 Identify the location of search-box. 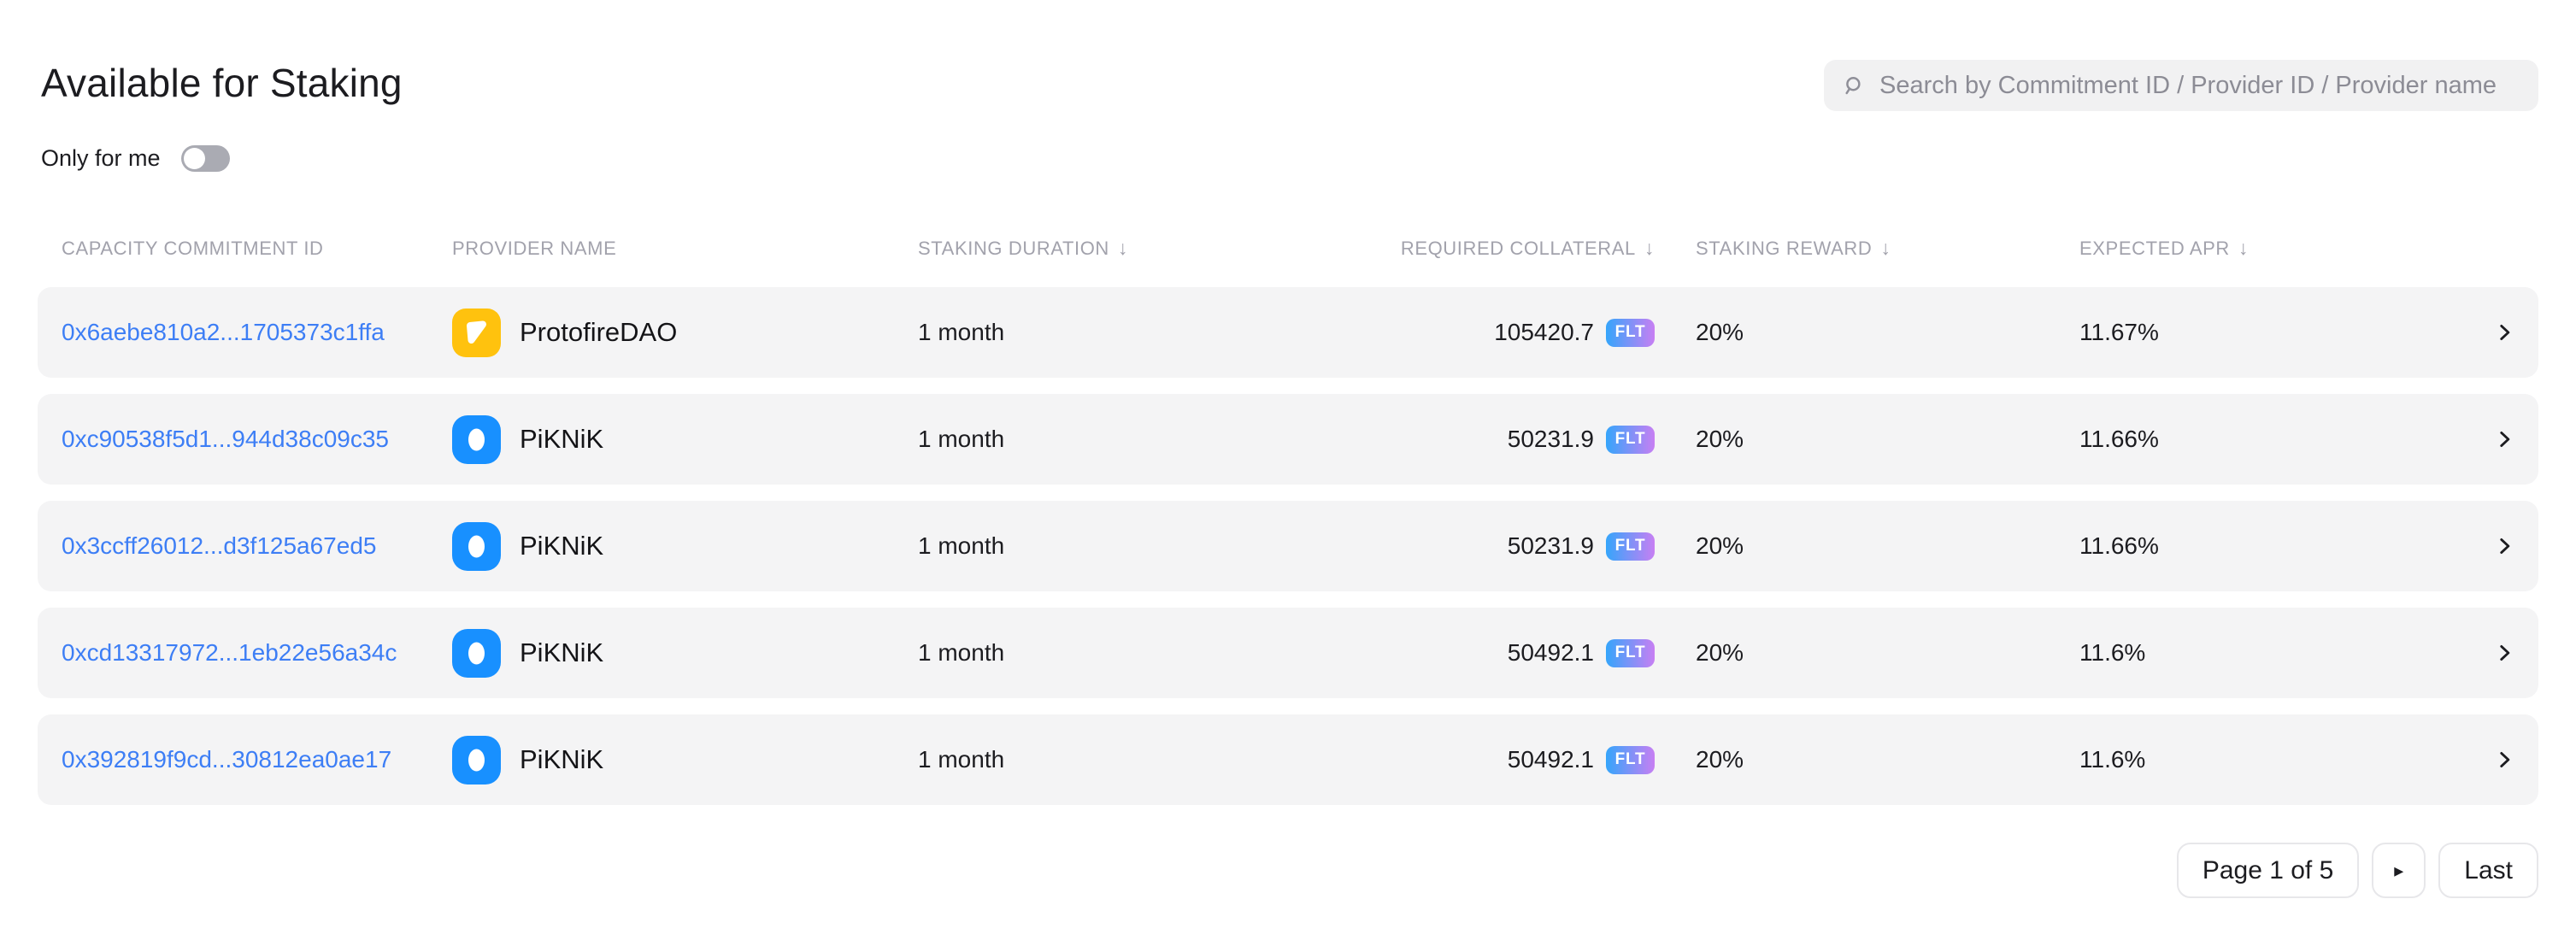
(2181, 85).